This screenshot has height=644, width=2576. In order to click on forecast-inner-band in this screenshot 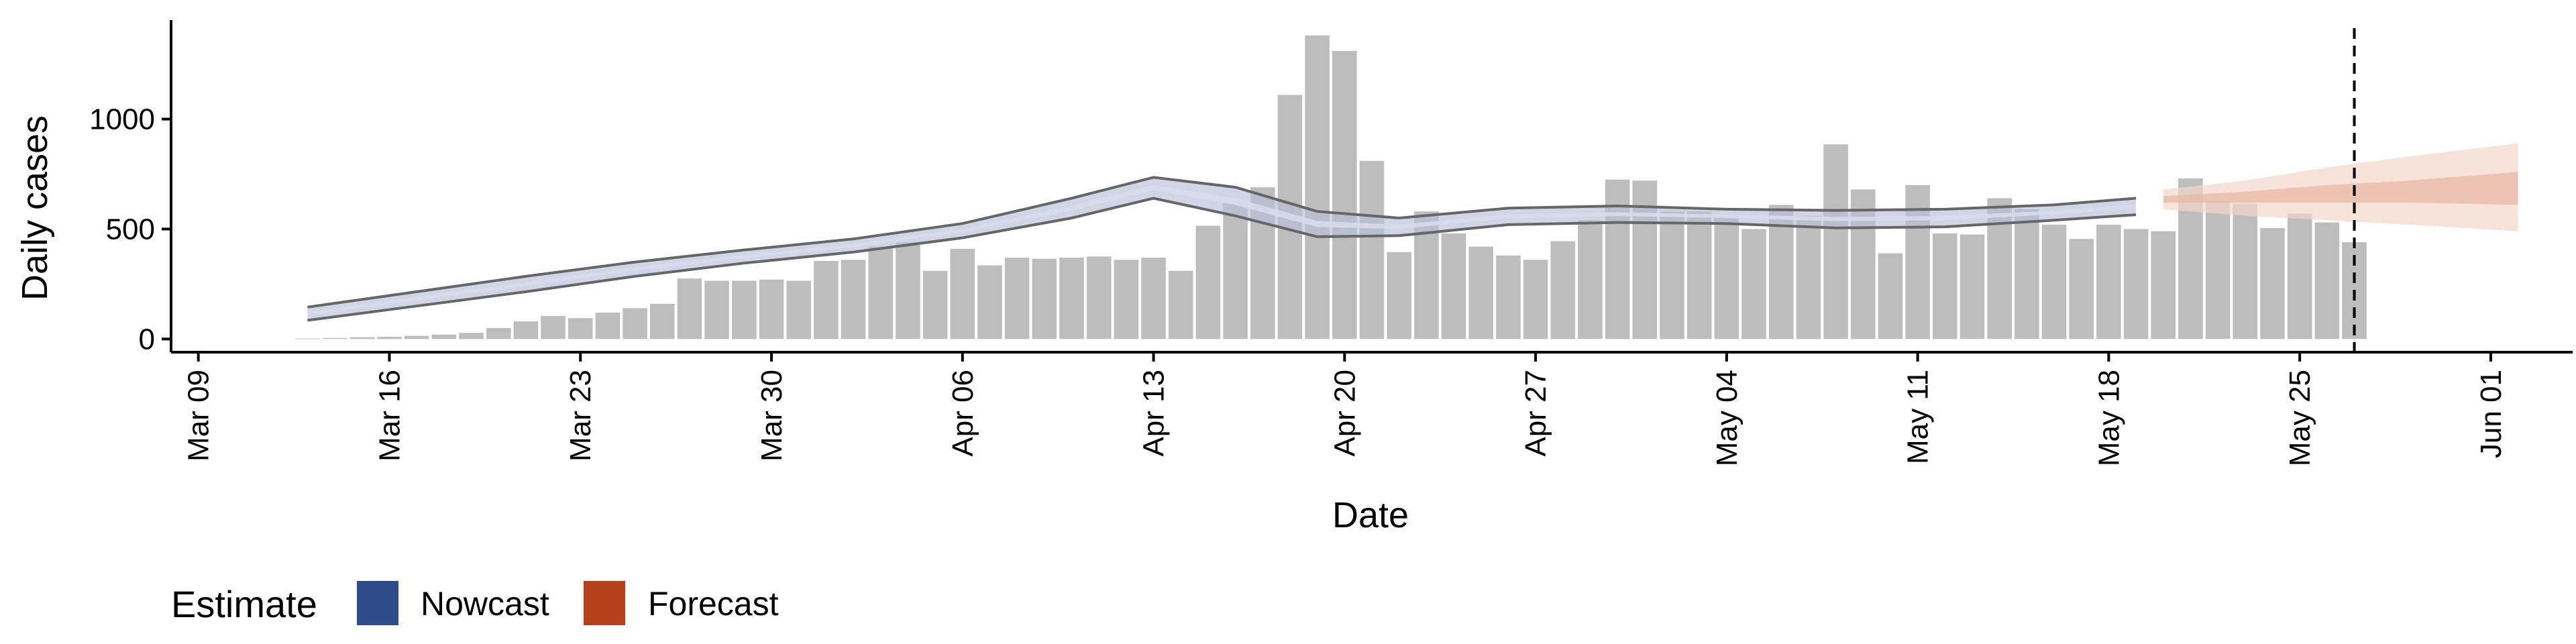, I will do `click(2340, 188)`.